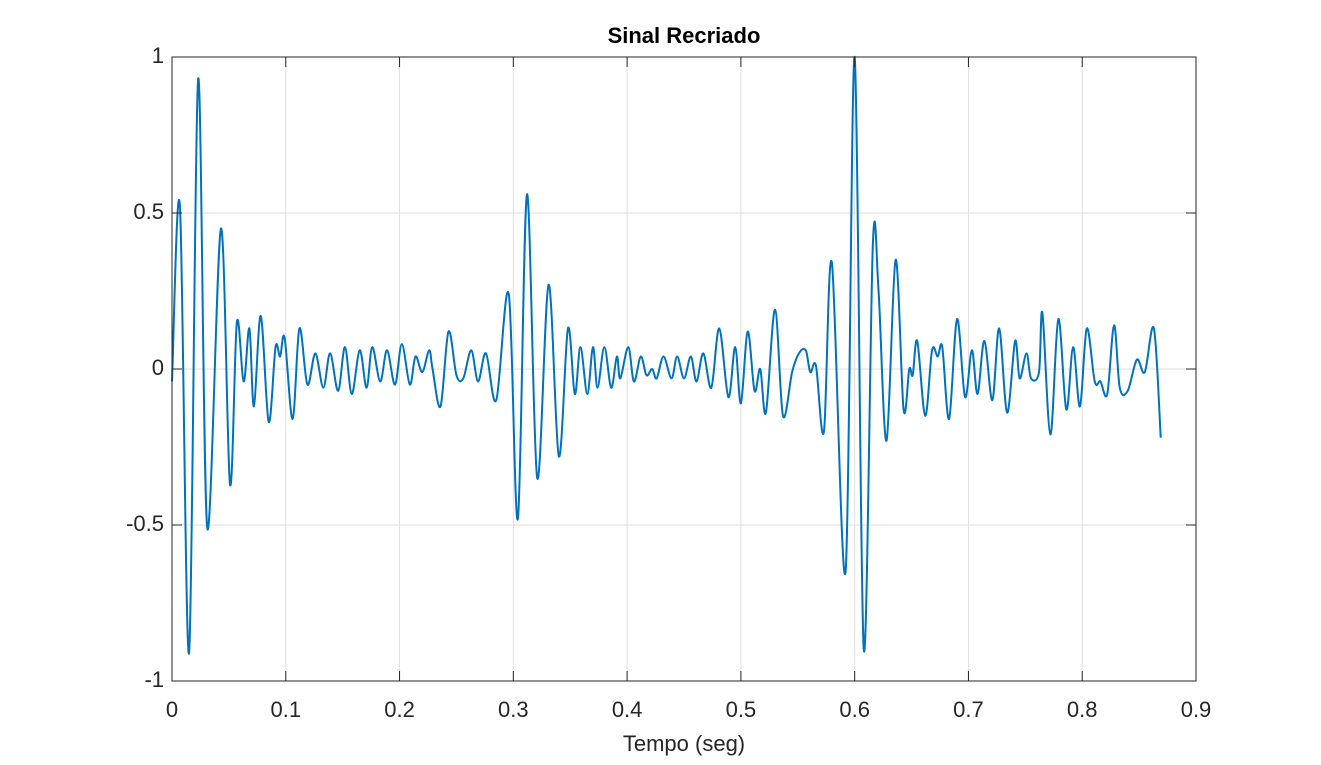 The width and height of the screenshot is (1321, 765). What do you see at coordinates (285, 709) in the screenshot?
I see `x-tick-label: 0.1` at bounding box center [285, 709].